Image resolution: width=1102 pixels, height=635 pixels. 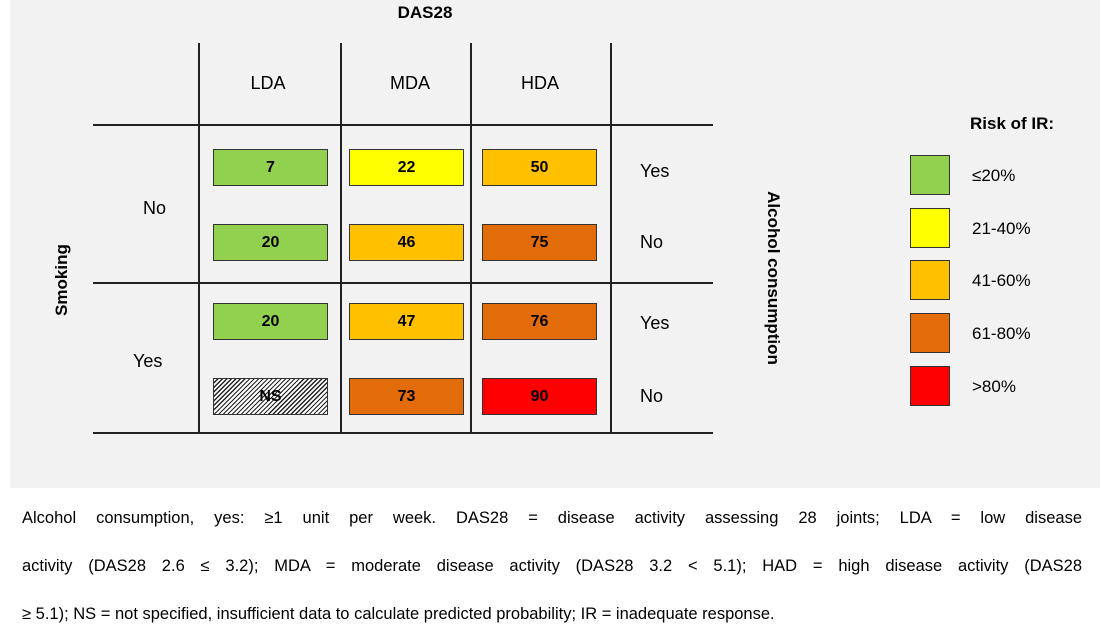 I want to click on cell-smoking-alcohol-no-hda: 90, so click(x=539, y=396).